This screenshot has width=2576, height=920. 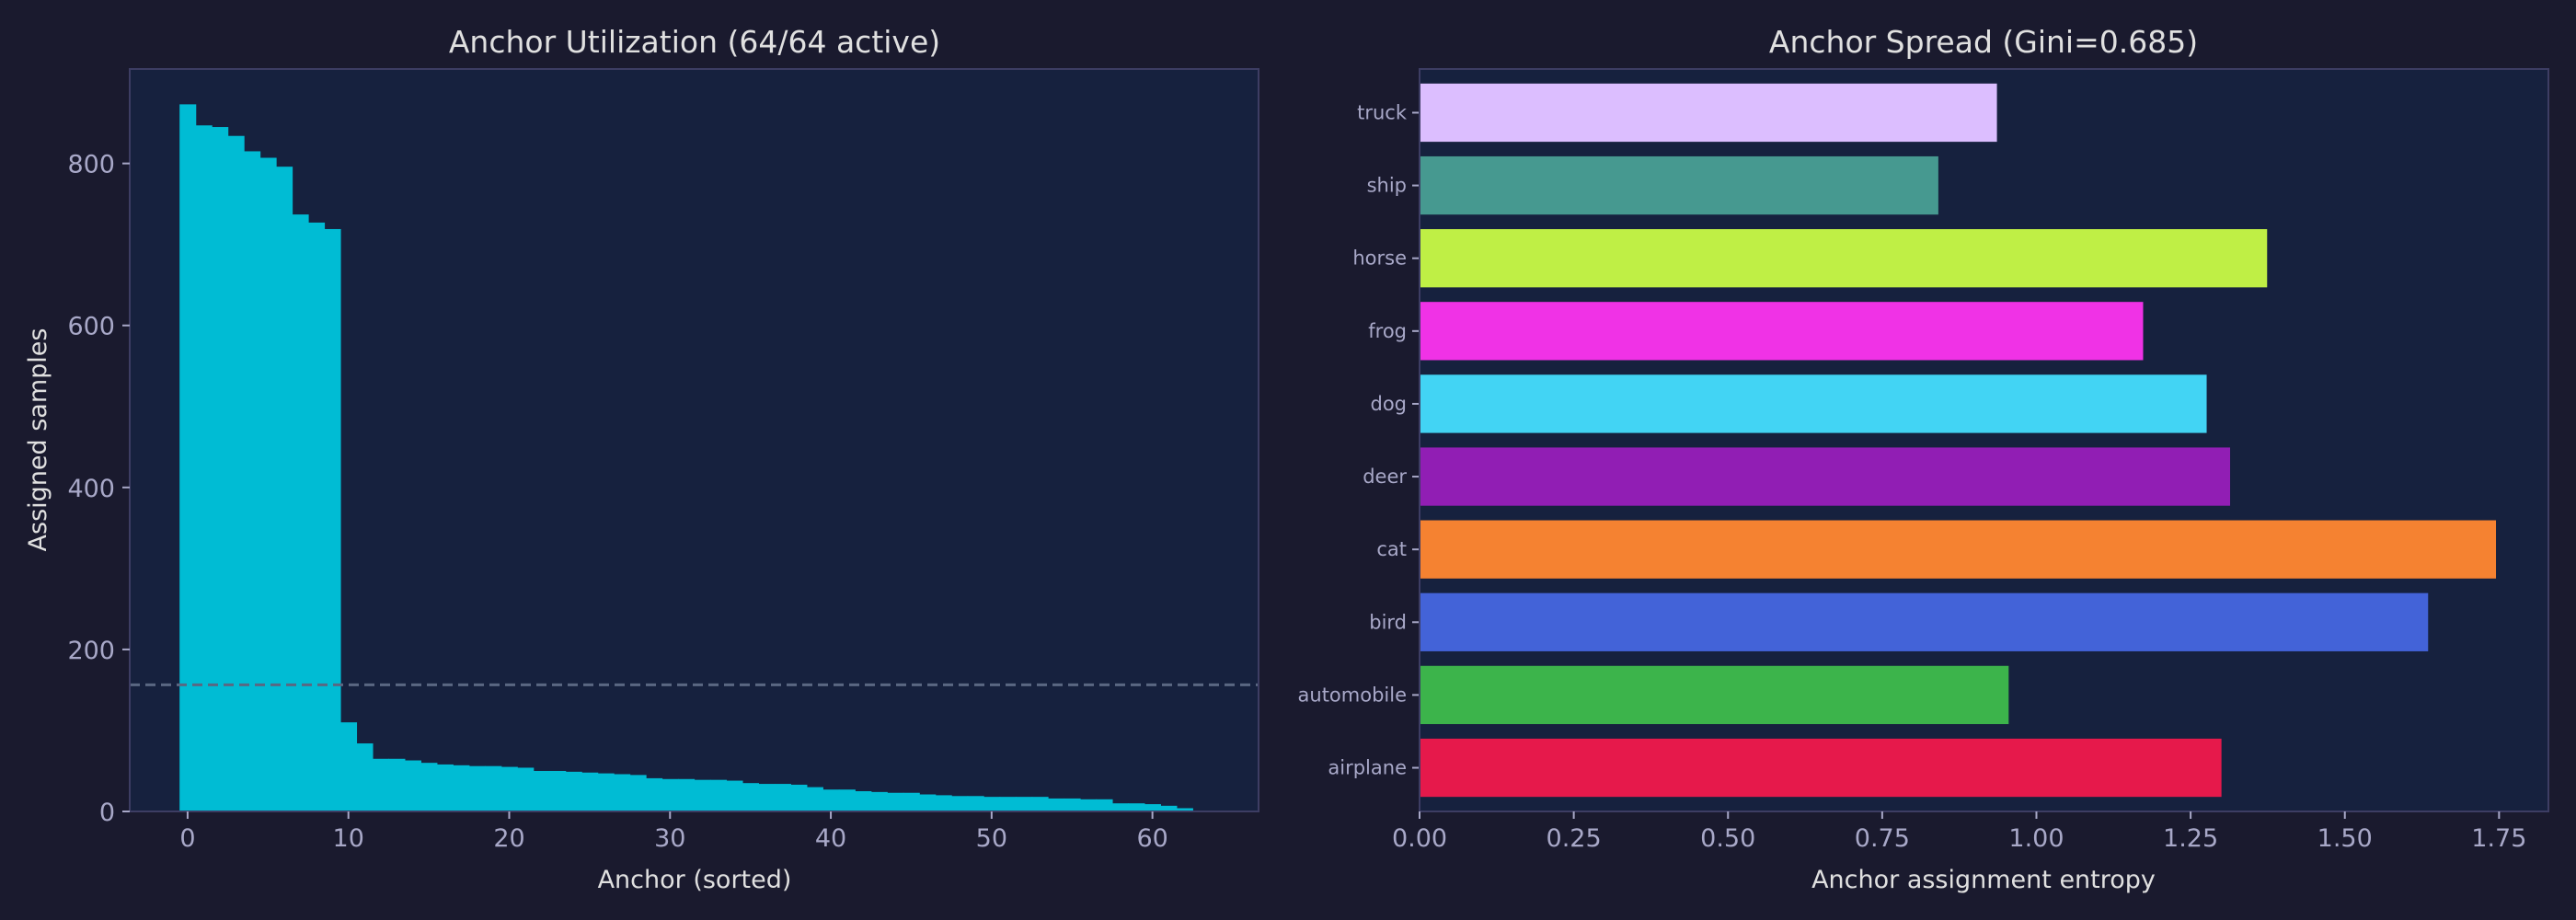 What do you see at coordinates (1983, 880) in the screenshot?
I see `spread-xlabel: Anchor assignment entropy` at bounding box center [1983, 880].